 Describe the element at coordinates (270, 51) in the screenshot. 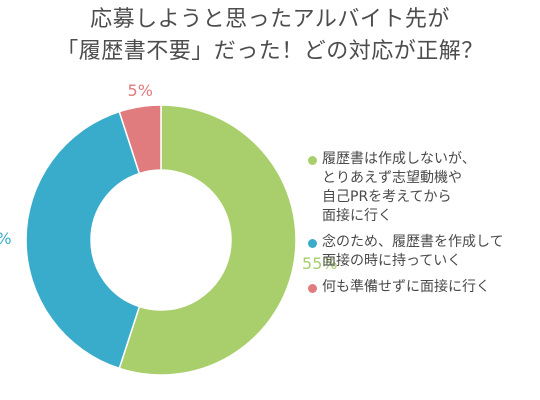

I see `chart-title-line-2: 「履歴書不要」だった！どの対応が正解？` at that location.